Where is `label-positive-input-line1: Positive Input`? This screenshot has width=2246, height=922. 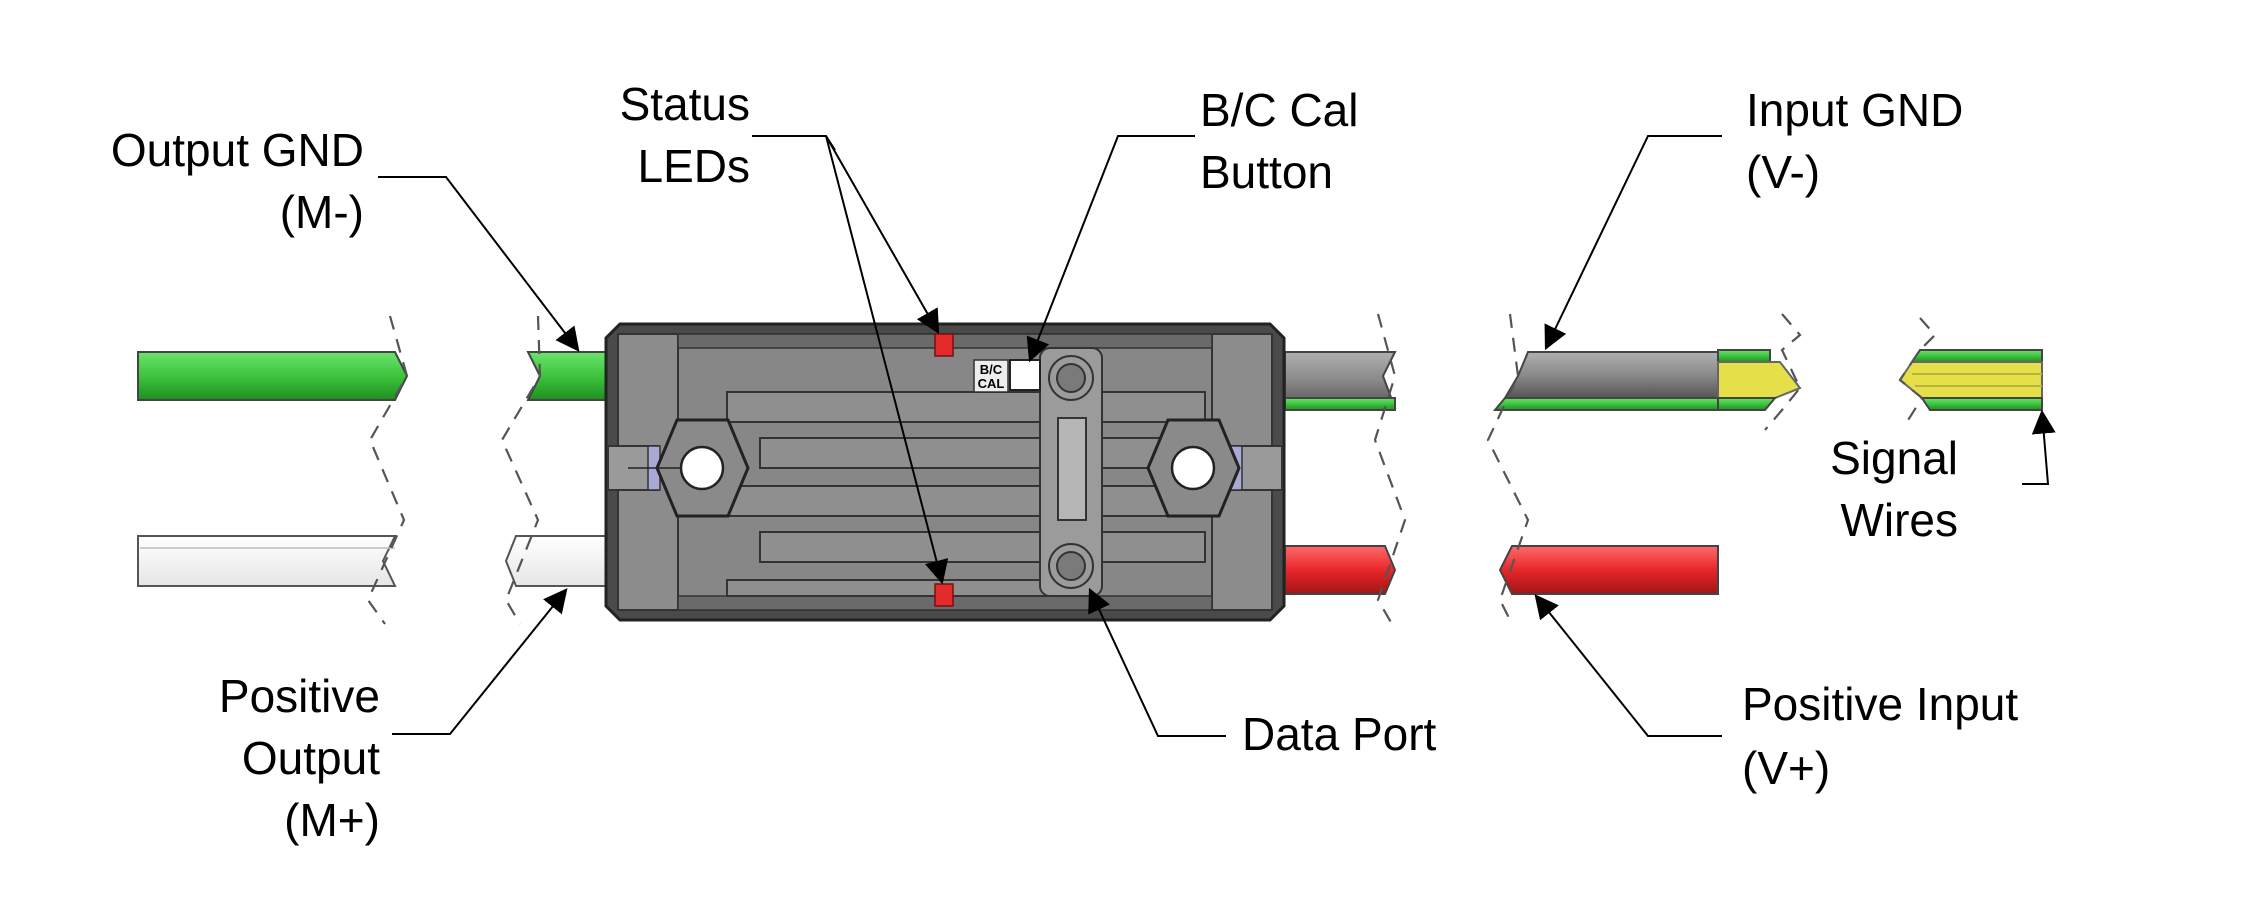
label-positive-input-line1: Positive Input is located at coordinates (1880, 704).